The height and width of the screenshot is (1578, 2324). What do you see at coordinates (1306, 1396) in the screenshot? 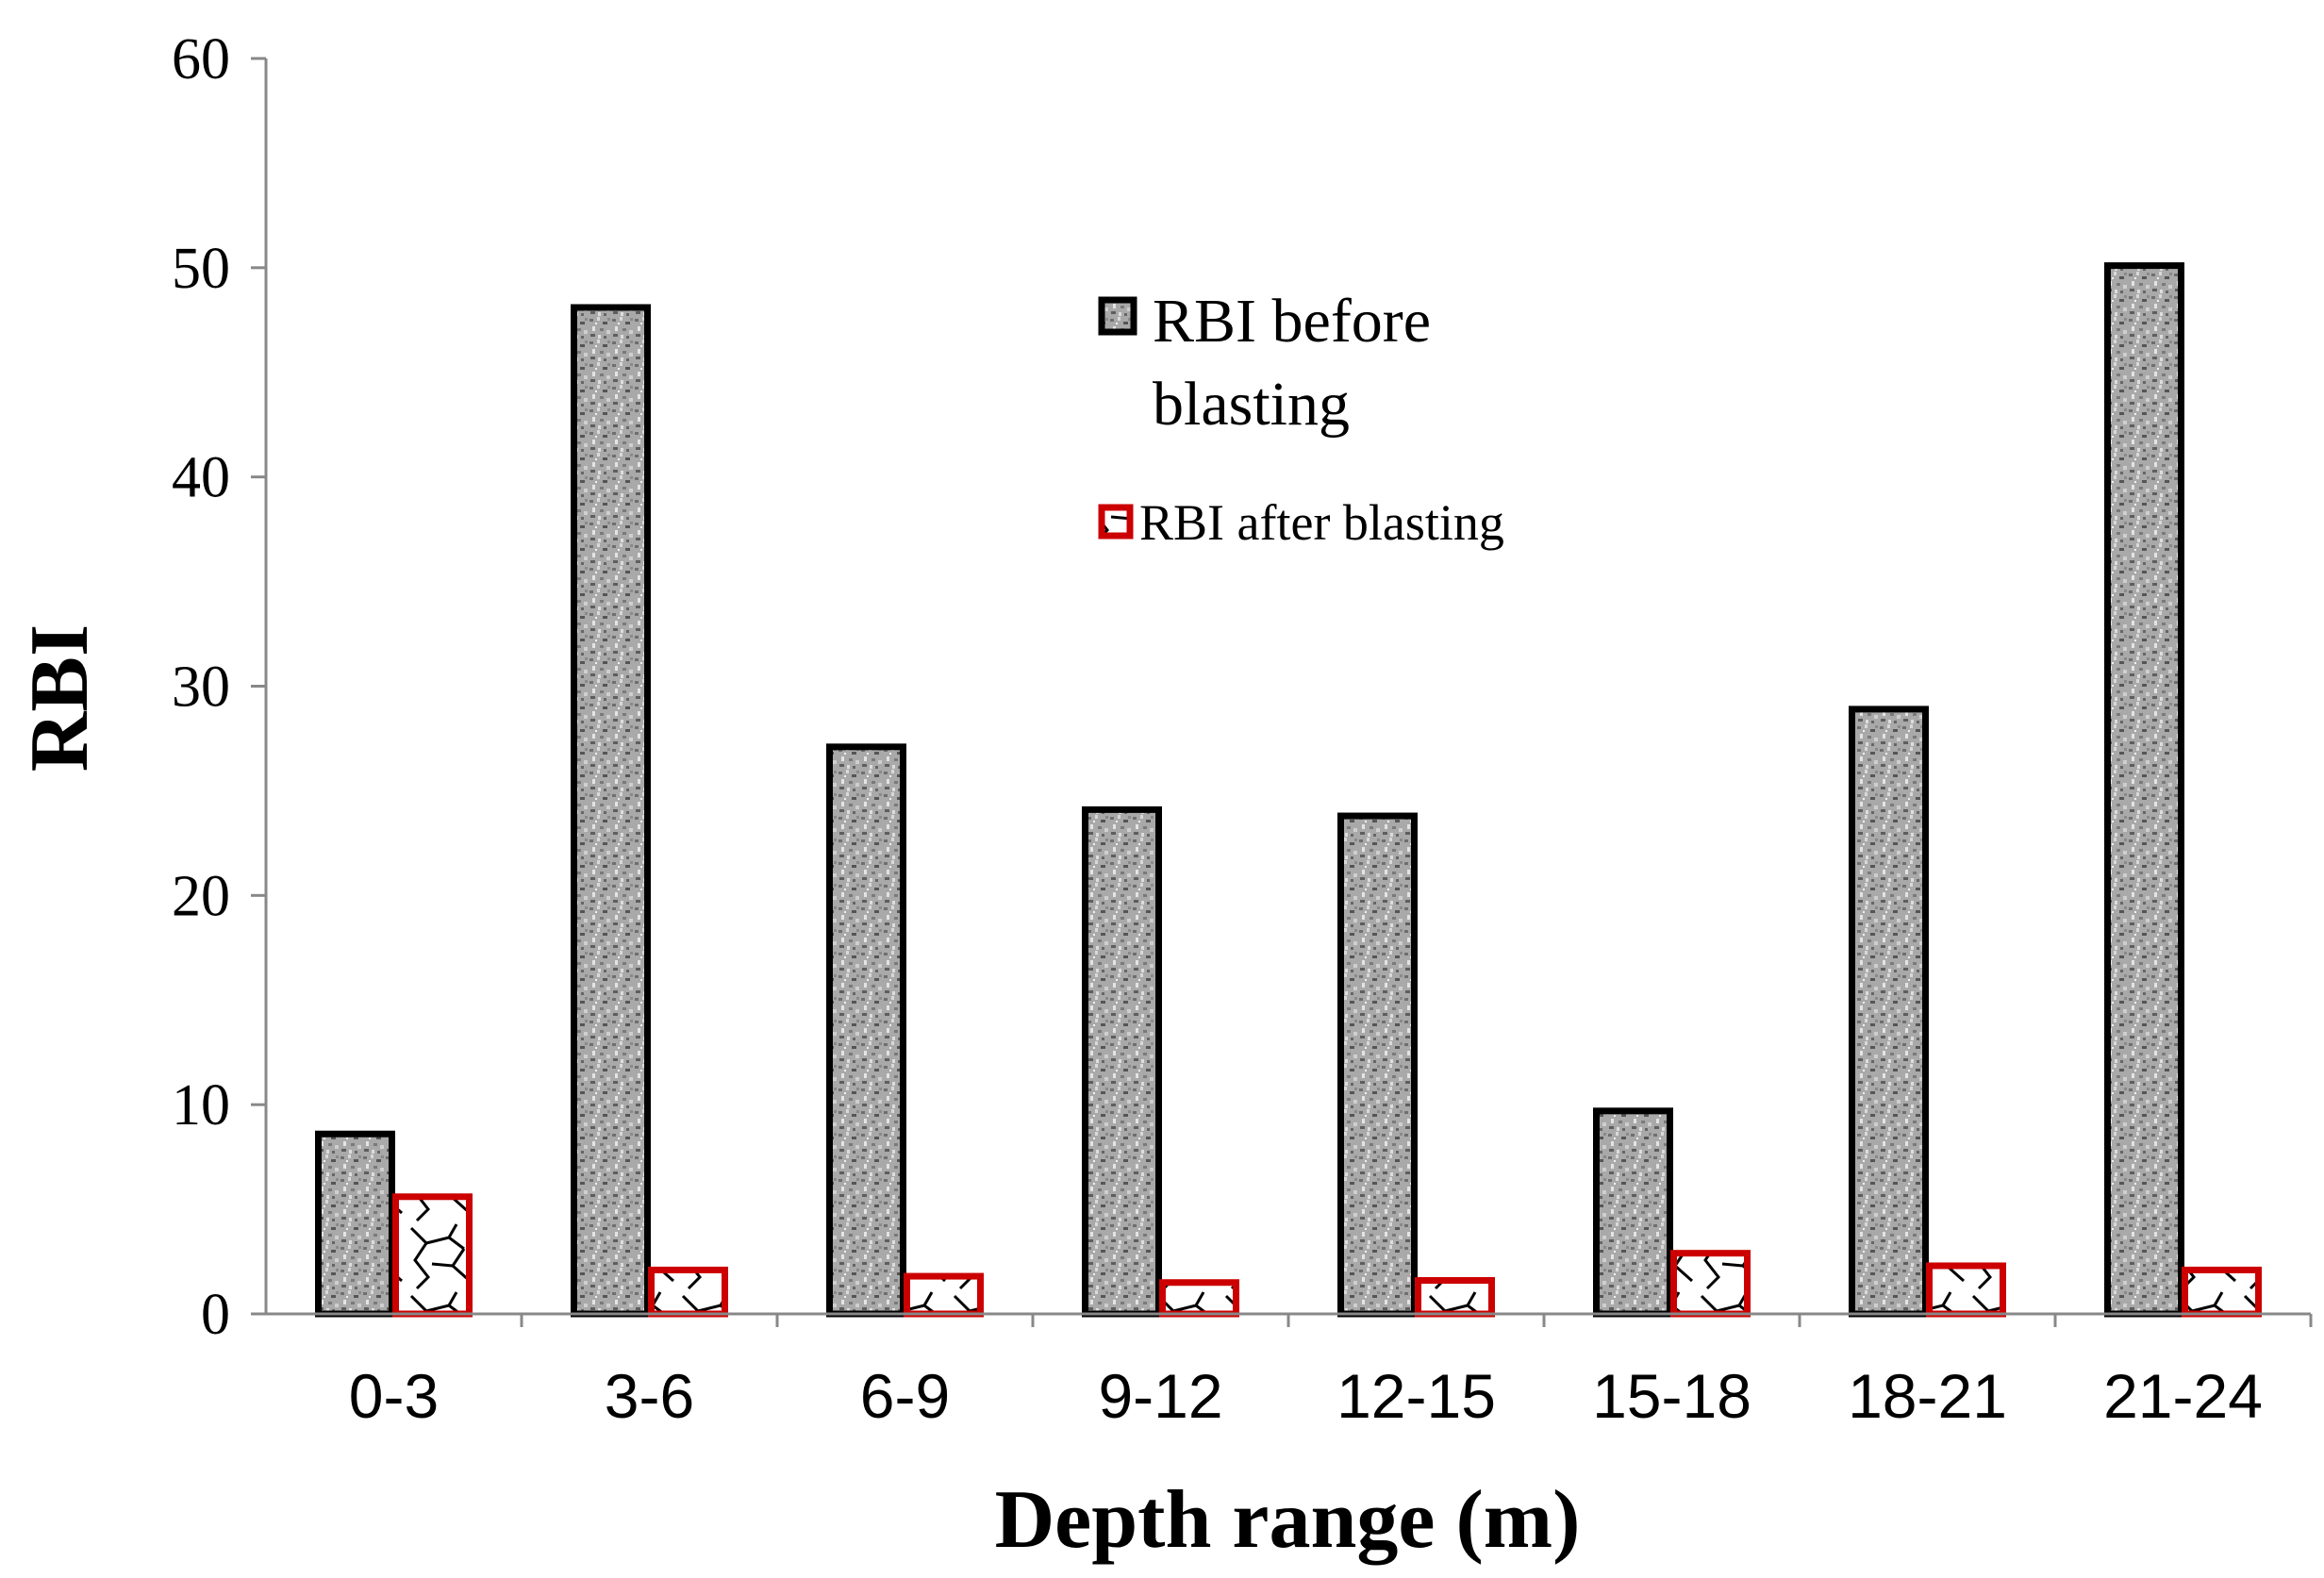
I see `x-axis-category-labels: 0-3 3-6 6-9 9-12 12-15 15-18 18-21 21-24` at bounding box center [1306, 1396].